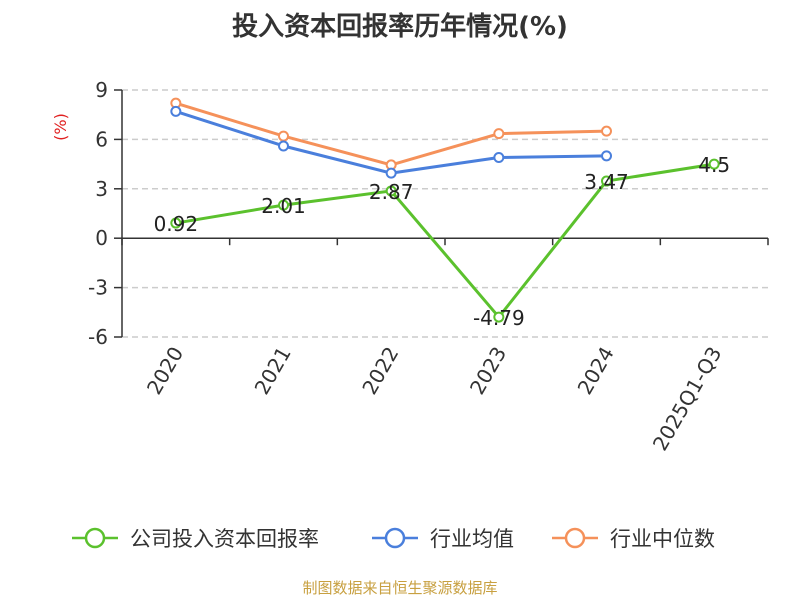 The image size is (800, 600). I want to click on legend-item-company-roic: 公司投入资本回报率, so click(194, 538).